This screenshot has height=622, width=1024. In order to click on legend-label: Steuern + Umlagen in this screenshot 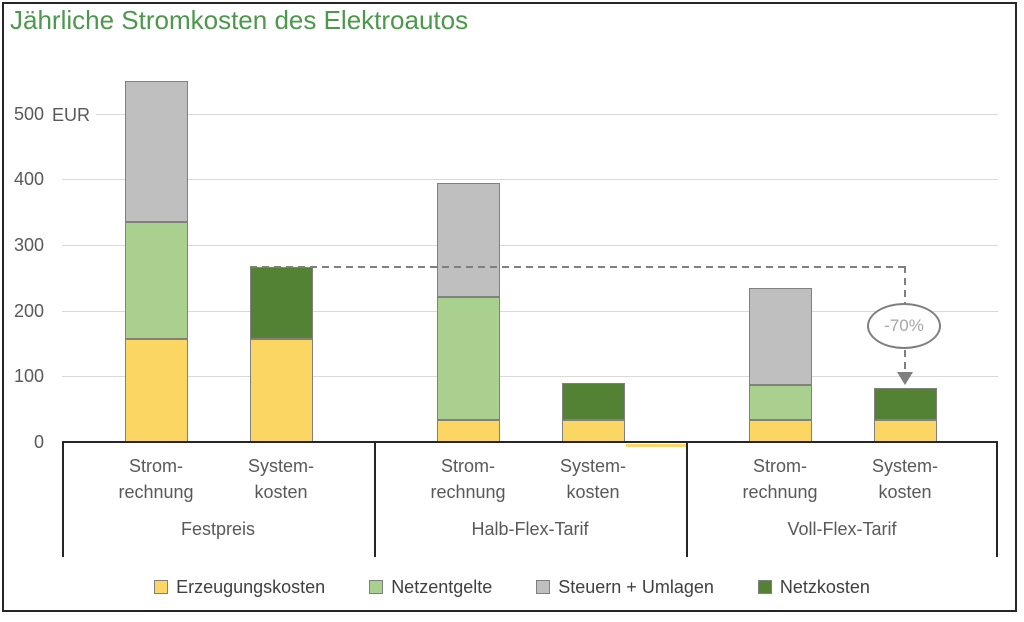, I will do `click(636, 586)`.